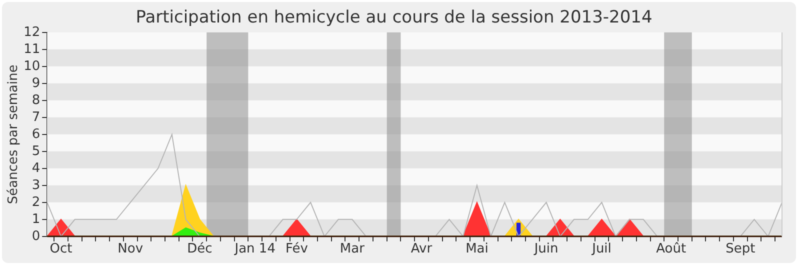 This screenshot has width=800, height=267. Describe the element at coordinates (131, 249) in the screenshot. I see `x-tick-label: Nov` at that location.